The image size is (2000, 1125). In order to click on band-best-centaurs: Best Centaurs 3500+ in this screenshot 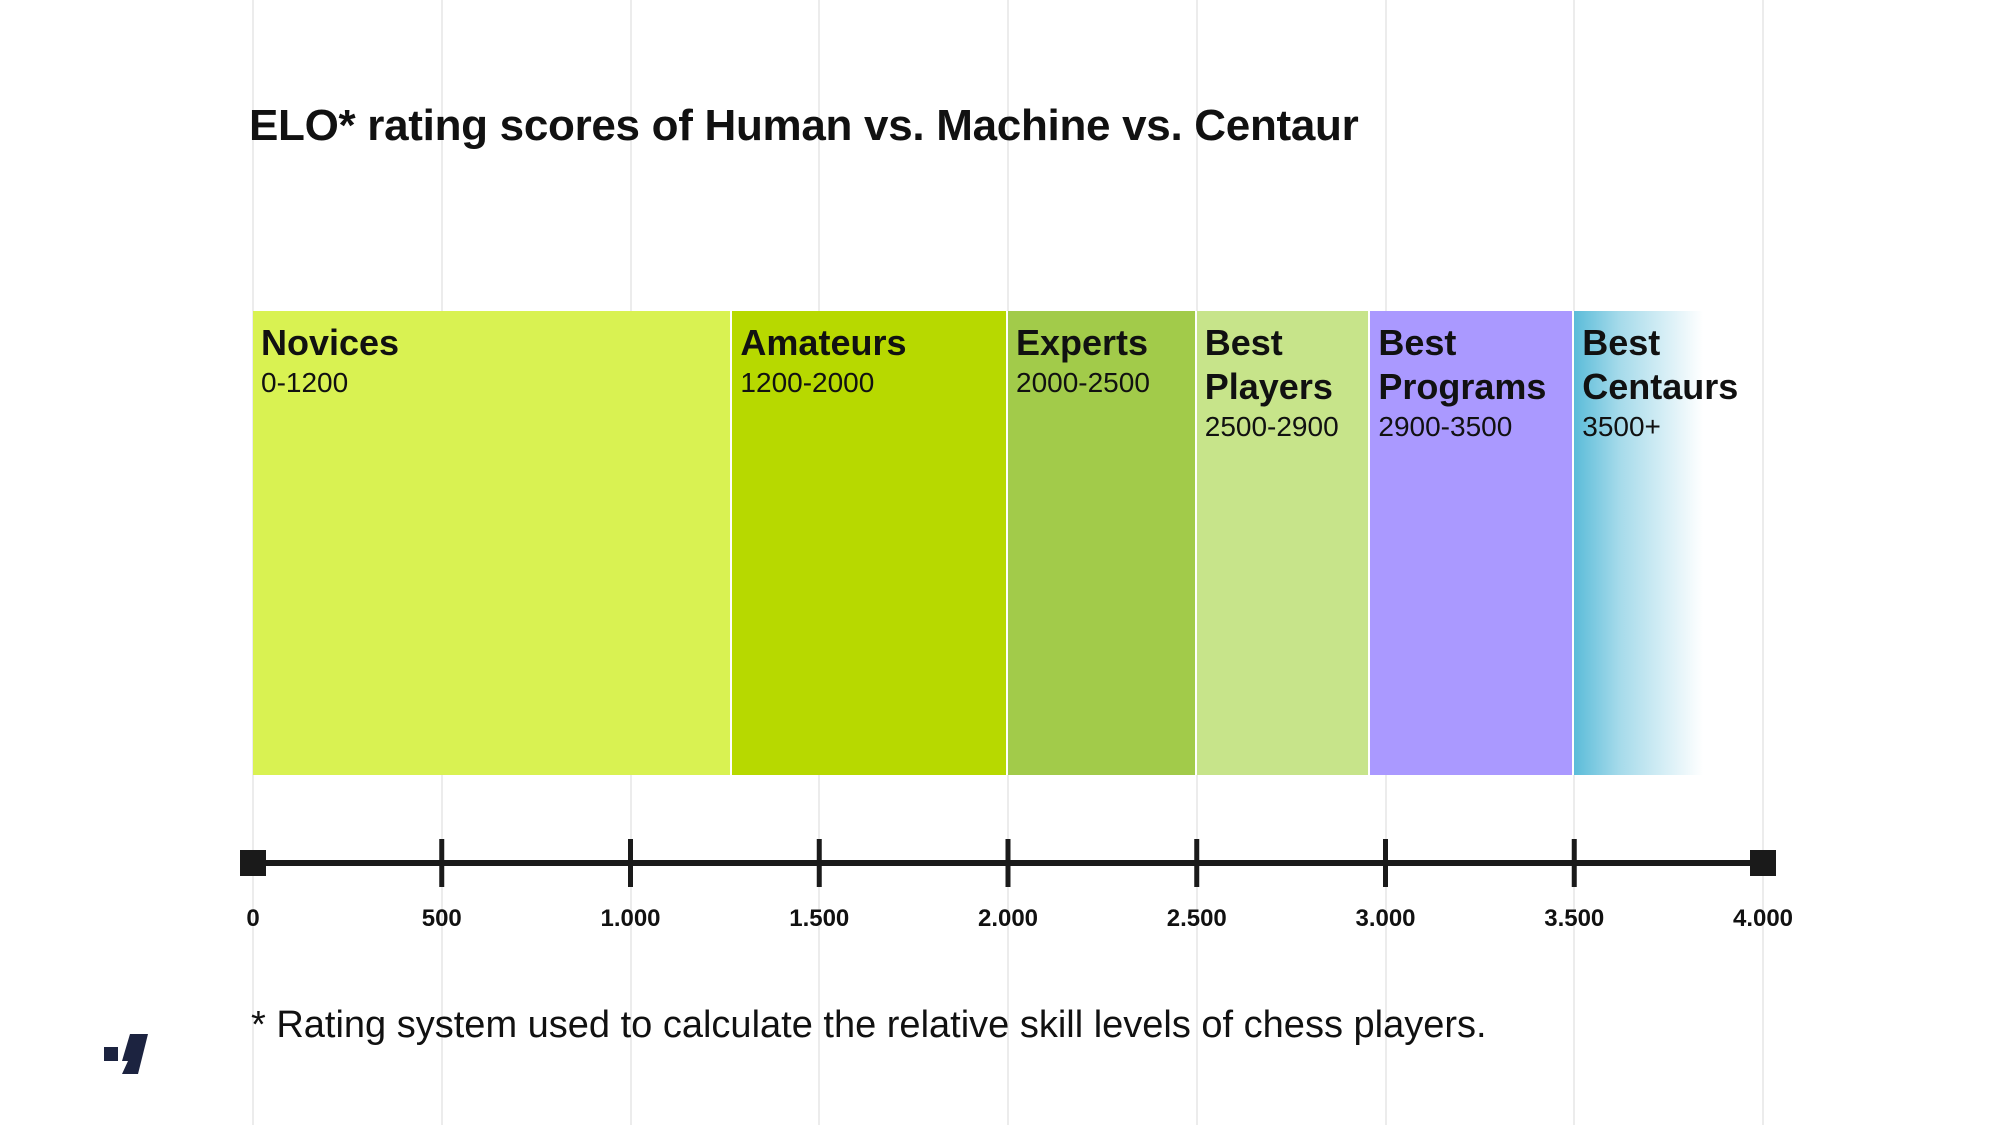, I will do `click(1656, 543)`.